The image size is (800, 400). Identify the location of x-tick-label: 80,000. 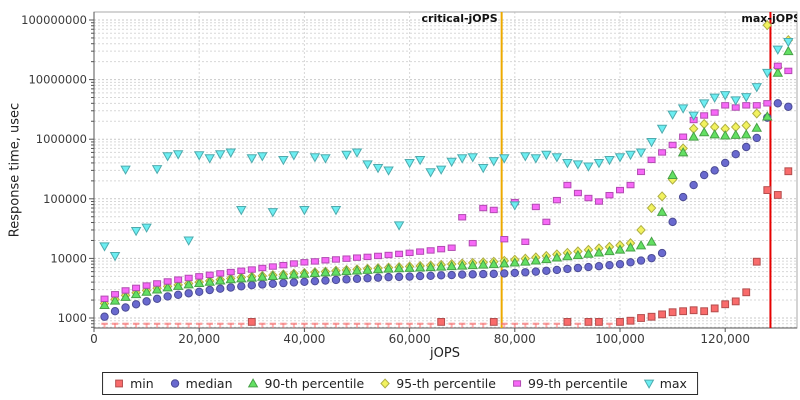
(515, 339).